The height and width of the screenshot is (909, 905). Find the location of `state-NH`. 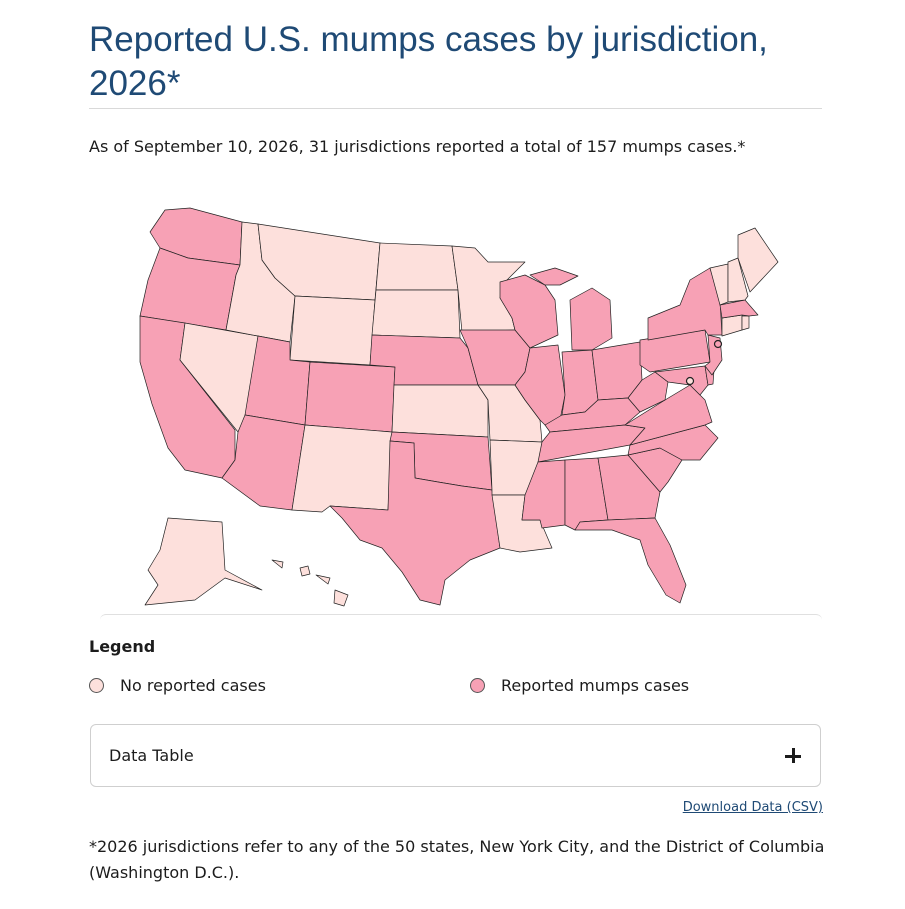

state-NH is located at coordinates (738, 280).